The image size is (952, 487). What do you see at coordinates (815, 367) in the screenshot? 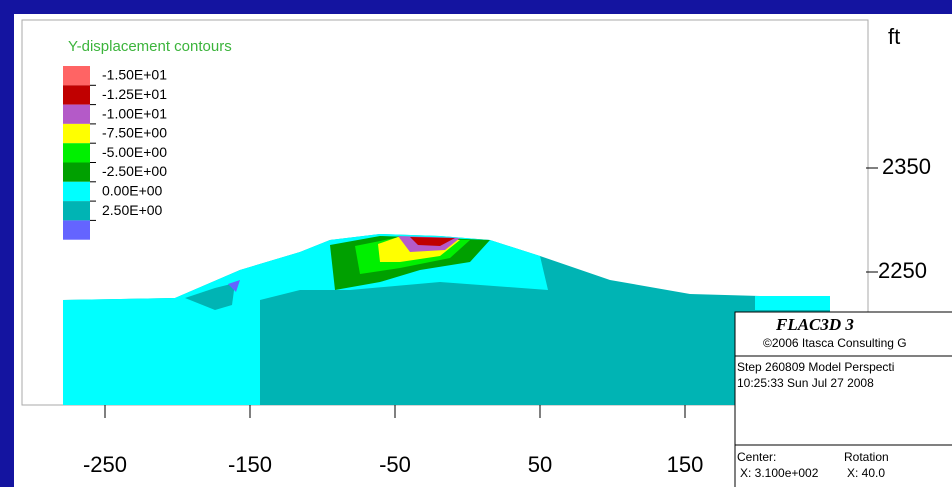
I see `step: Step 260809 Model Perspecti` at bounding box center [815, 367].